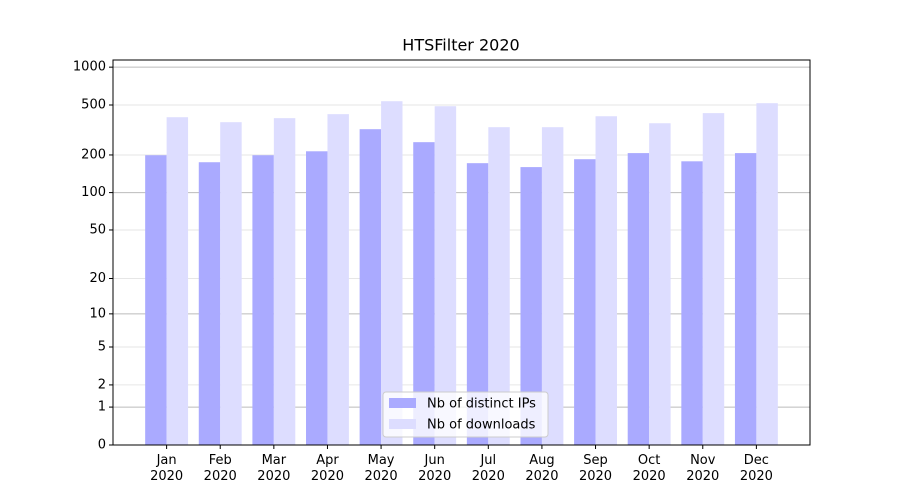 The height and width of the screenshot is (500, 900). Describe the element at coordinates (649, 468) in the screenshot. I see `x-tick-label: Oct 2020` at that location.